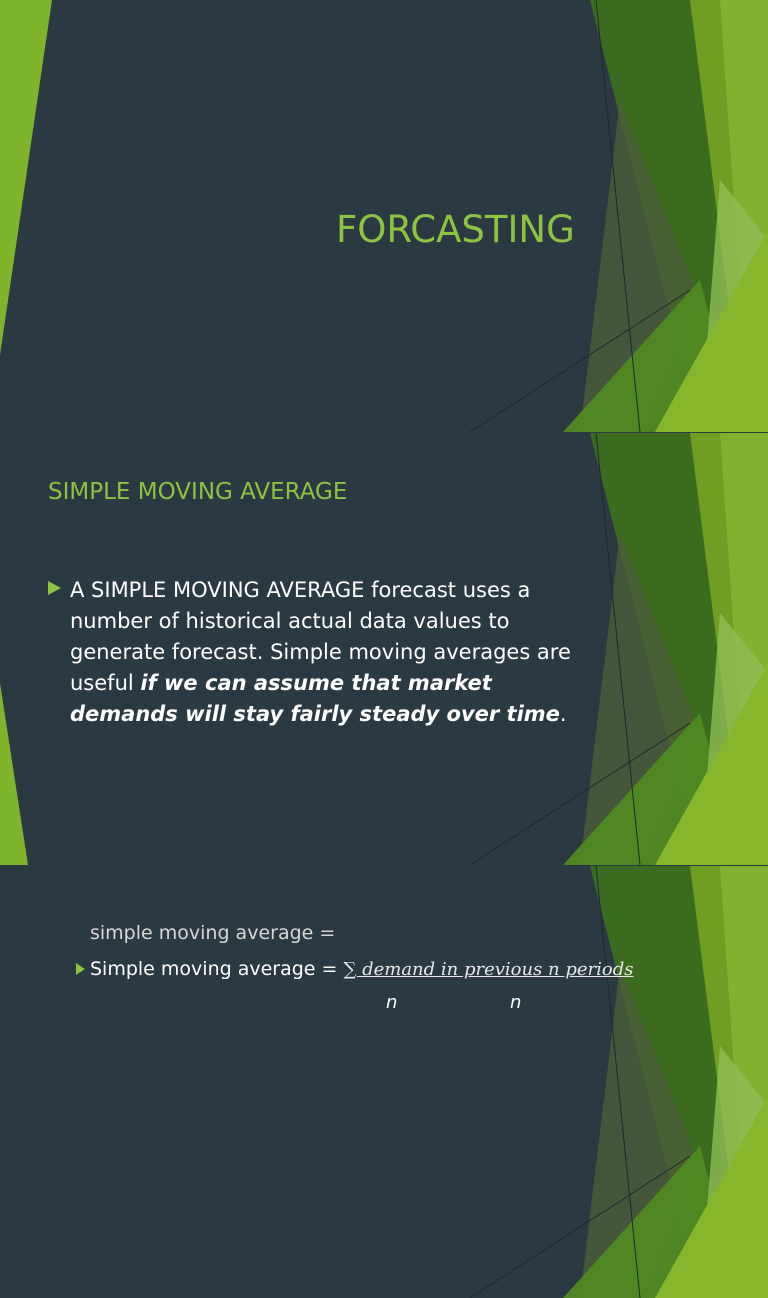 The height and width of the screenshot is (1298, 768). What do you see at coordinates (516, 1002) in the screenshot?
I see `formula-denominator-2: n` at bounding box center [516, 1002].